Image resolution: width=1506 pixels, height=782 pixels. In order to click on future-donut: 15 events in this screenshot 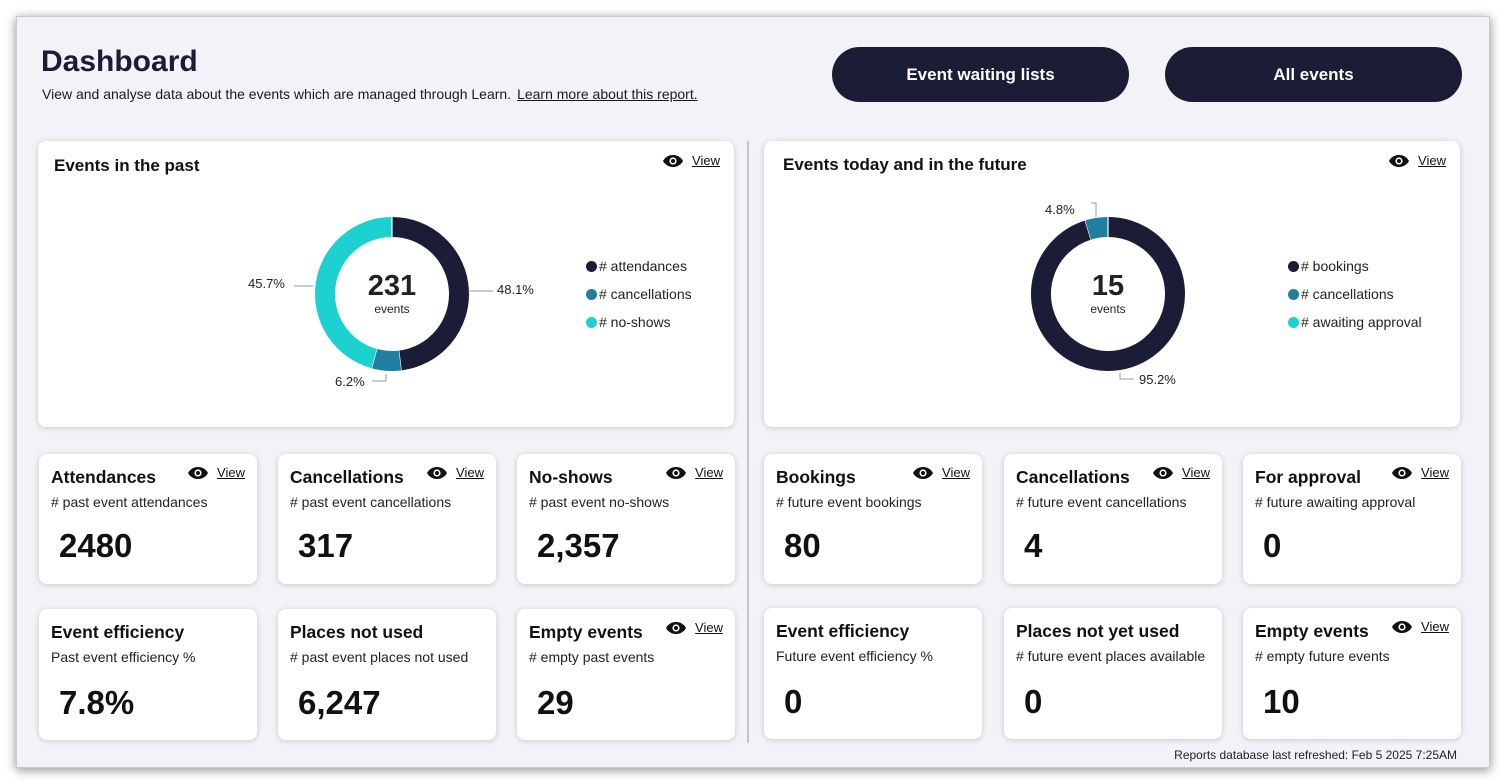, I will do `click(1108, 294)`.